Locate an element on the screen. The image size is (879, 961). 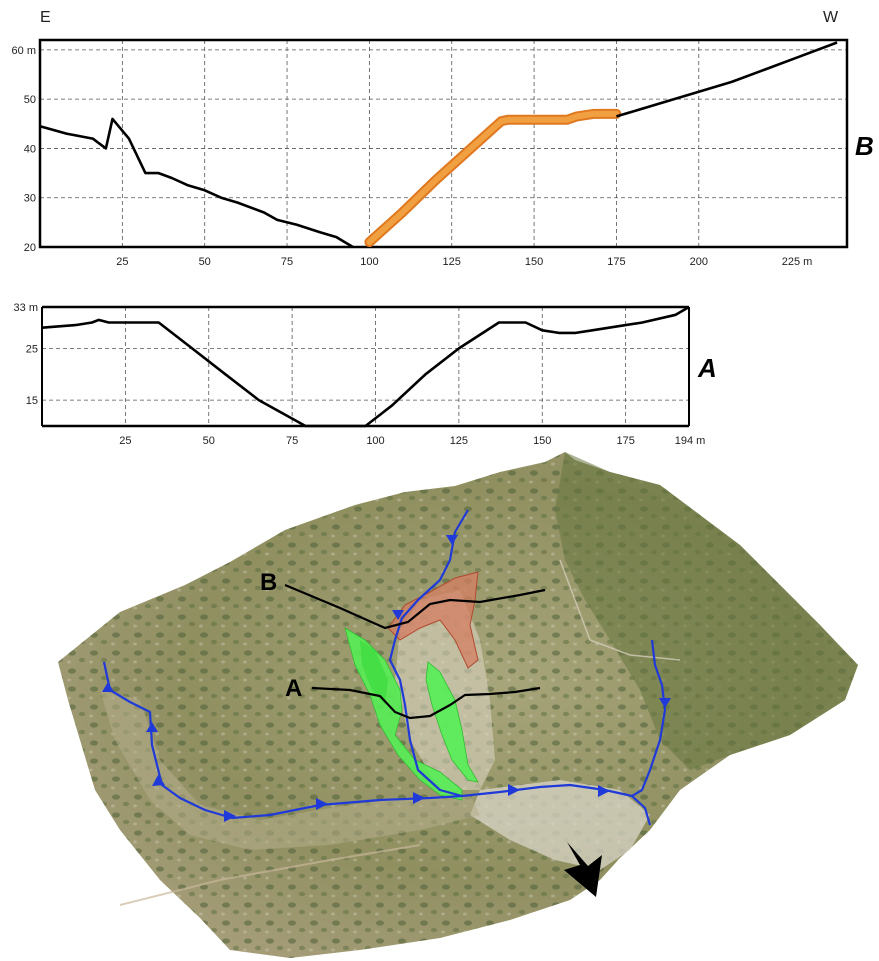
profile-b-highlight-line is located at coordinates (493, 178).